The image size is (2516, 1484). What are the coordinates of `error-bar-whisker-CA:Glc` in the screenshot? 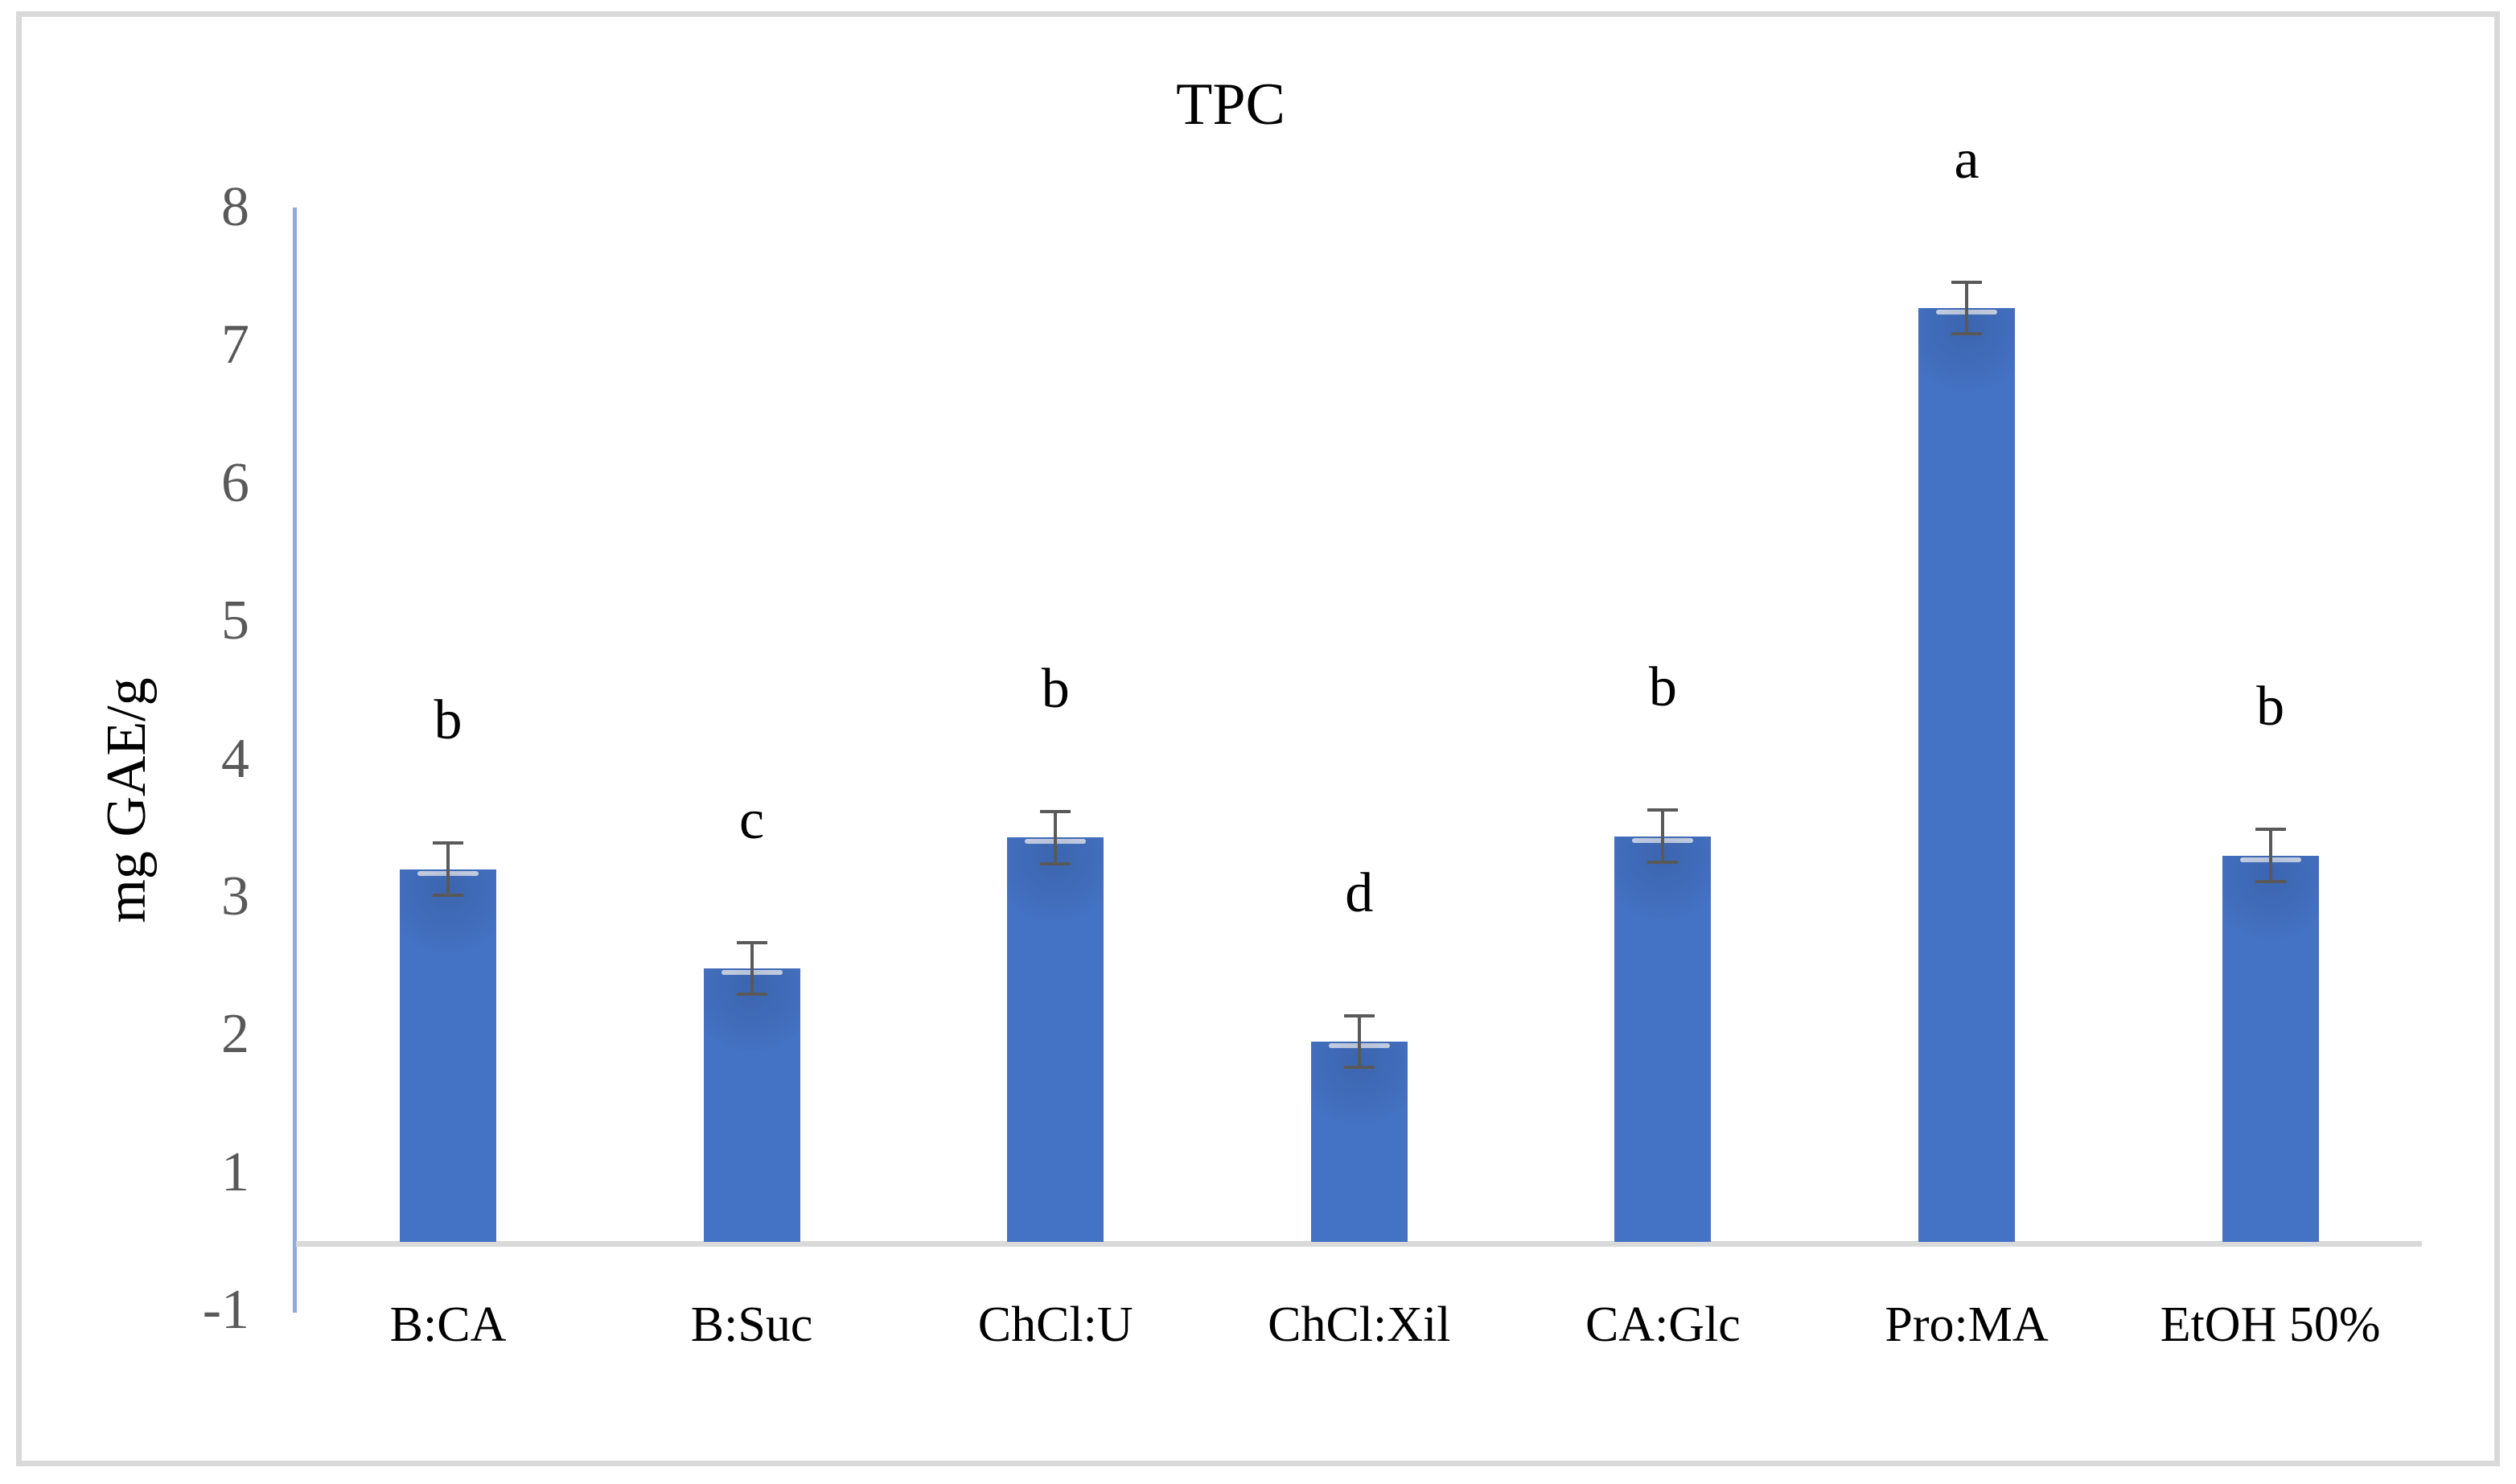 It's located at (1663, 836).